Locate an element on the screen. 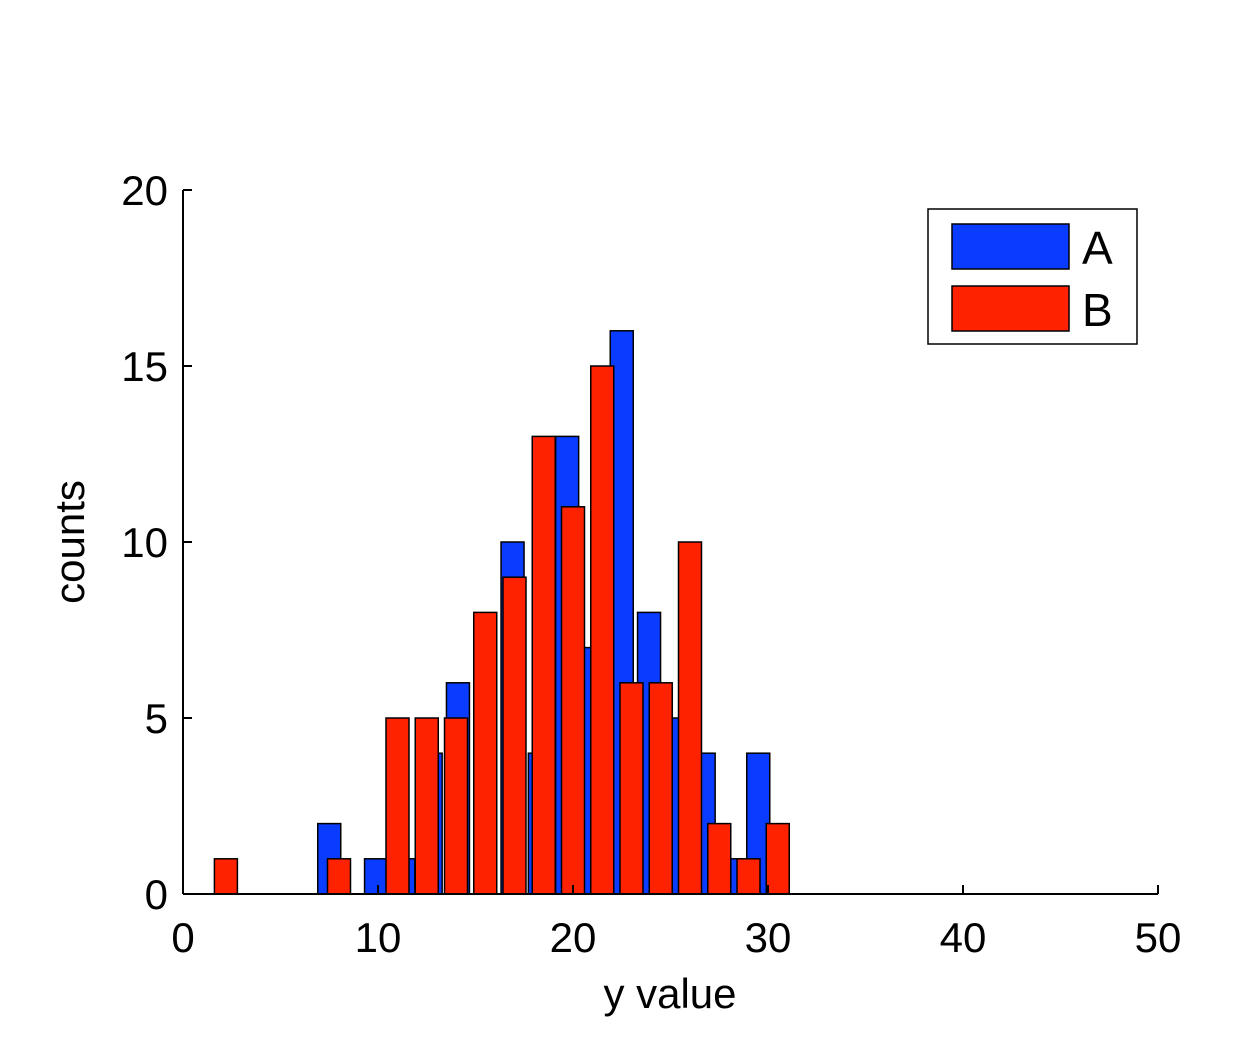 Image resolution: width=1249 pixels, height=1041 pixels. y-tick-label: 0 is located at coordinates (156, 894).